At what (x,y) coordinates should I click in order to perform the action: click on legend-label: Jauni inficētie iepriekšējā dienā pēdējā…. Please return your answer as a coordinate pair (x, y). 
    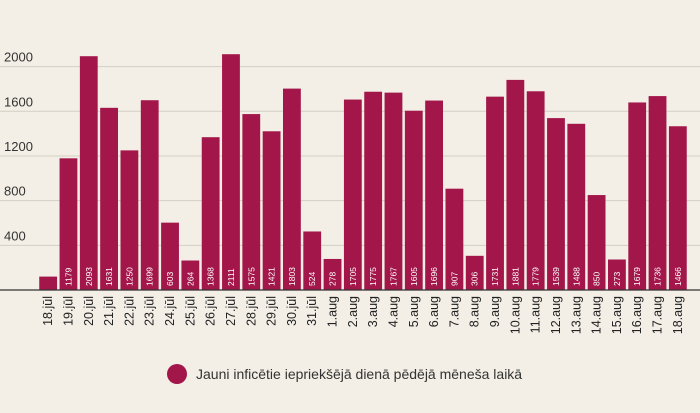
    Looking at the image, I should click on (359, 374).